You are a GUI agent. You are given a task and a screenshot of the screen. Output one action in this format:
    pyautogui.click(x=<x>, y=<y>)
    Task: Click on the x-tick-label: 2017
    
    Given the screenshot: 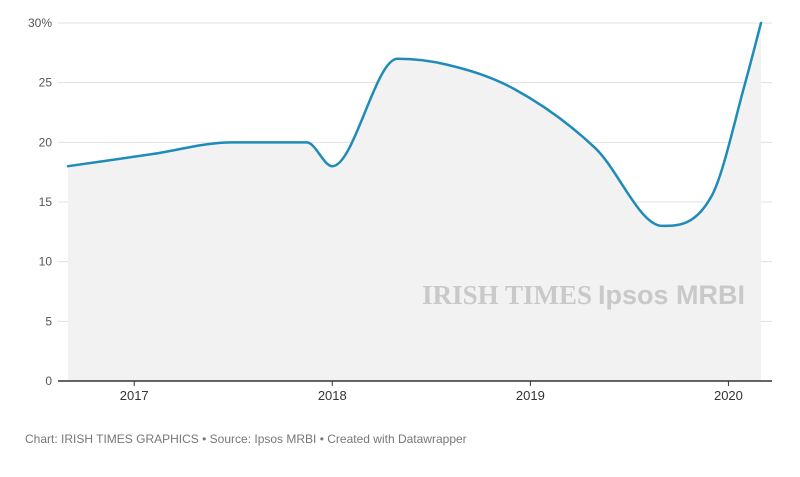 What is the action you would take?
    pyautogui.click(x=134, y=395)
    